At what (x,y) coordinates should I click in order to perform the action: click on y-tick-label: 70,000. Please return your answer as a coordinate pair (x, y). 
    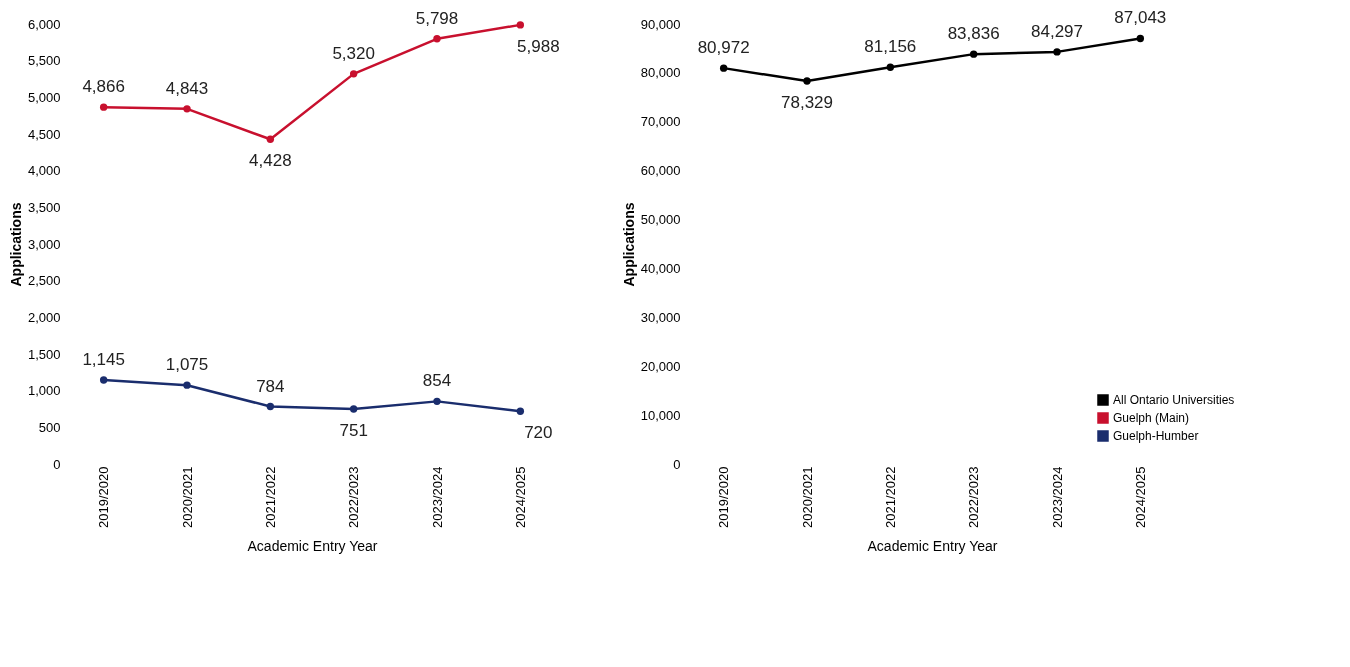
    Looking at the image, I should click on (660, 122).